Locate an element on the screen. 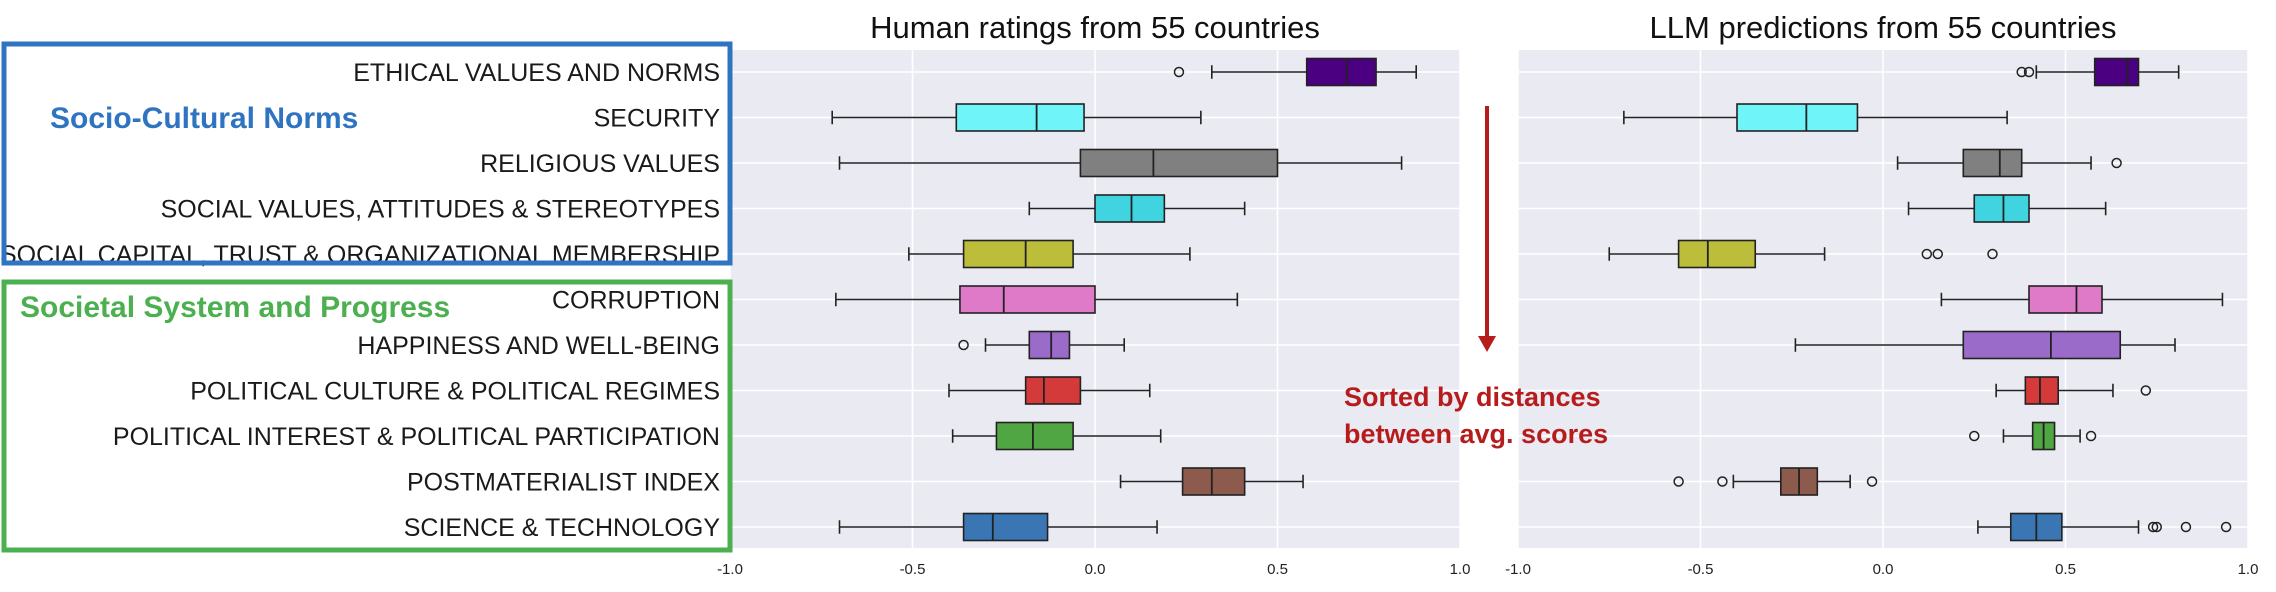  category-label: SECURITY is located at coordinates (657, 119).